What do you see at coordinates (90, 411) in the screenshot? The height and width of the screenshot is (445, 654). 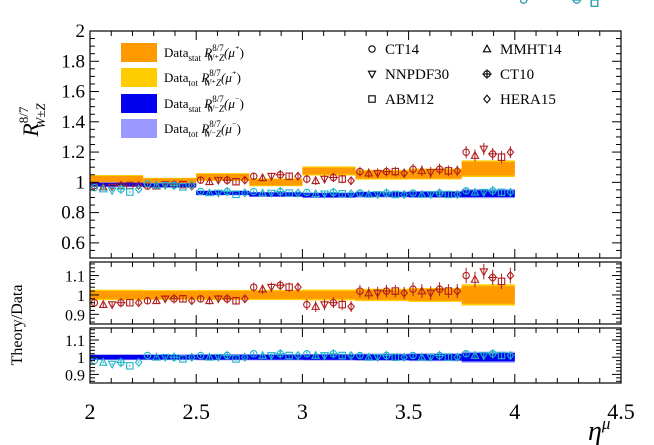 I see `x-tick-label: 2` at bounding box center [90, 411].